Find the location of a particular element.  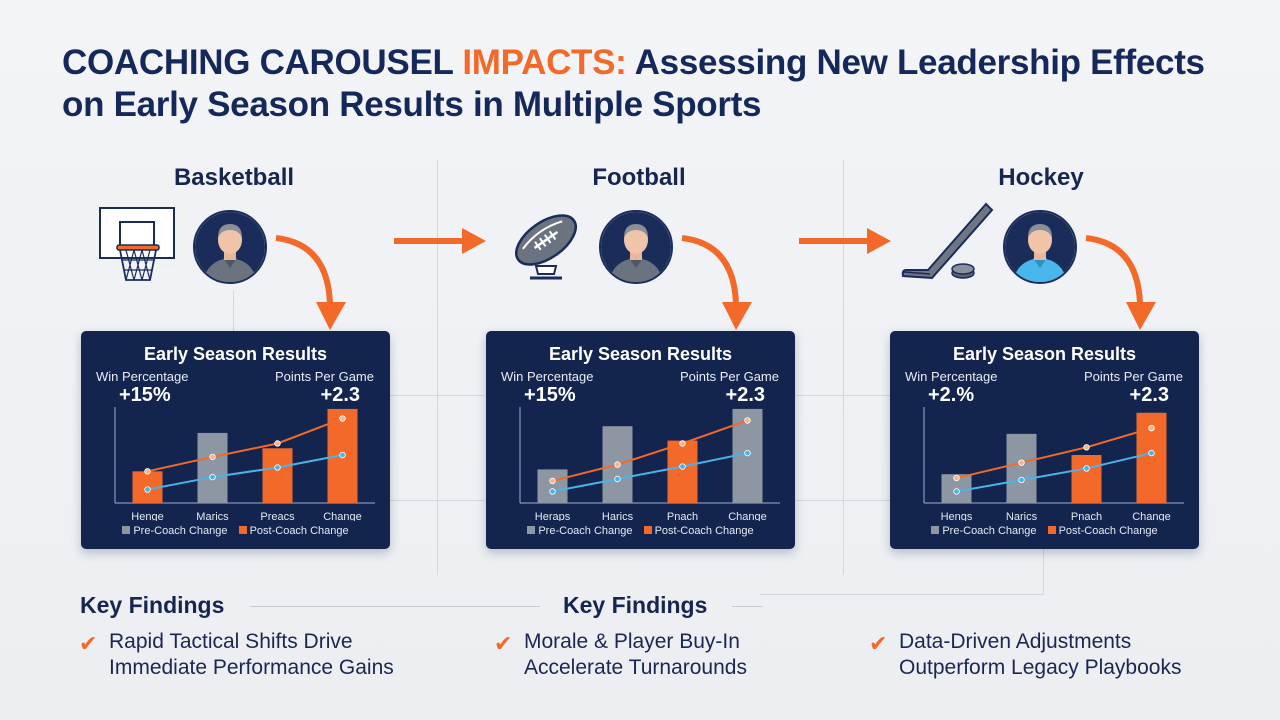

finding-line: Data-Driven Adjustments is located at coordinates (1015, 641).